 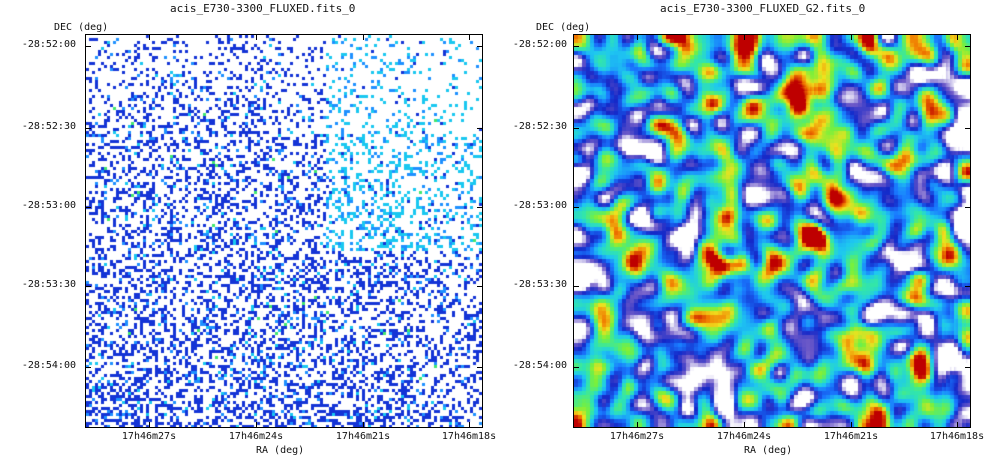 I want to click on left-ra-tick-label: 17h46m18s, so click(x=469, y=436).